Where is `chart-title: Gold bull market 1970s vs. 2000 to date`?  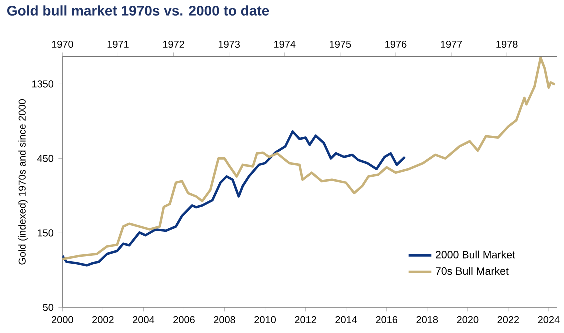 chart-title: Gold bull market 1970s vs. 2000 to date is located at coordinates (139, 11).